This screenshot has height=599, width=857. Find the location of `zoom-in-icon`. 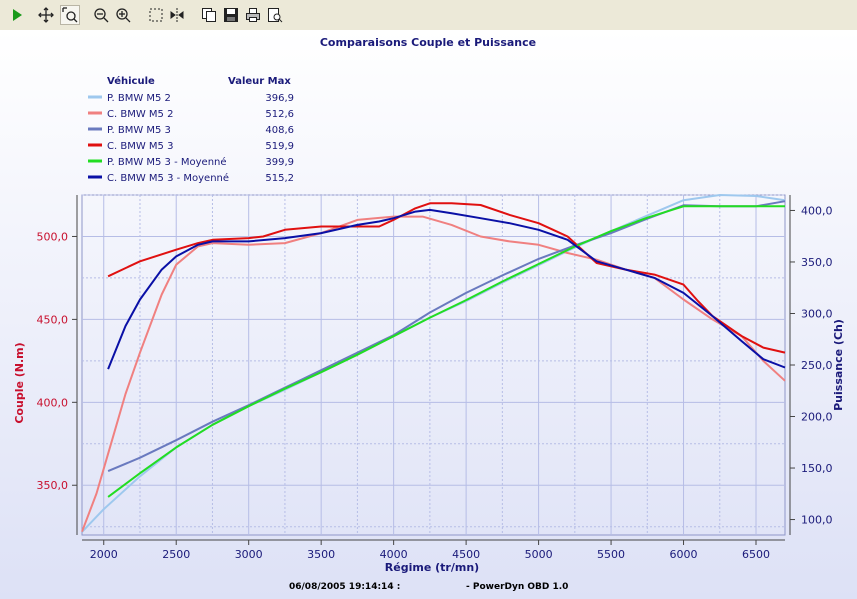

zoom-in-icon is located at coordinates (123, 15).